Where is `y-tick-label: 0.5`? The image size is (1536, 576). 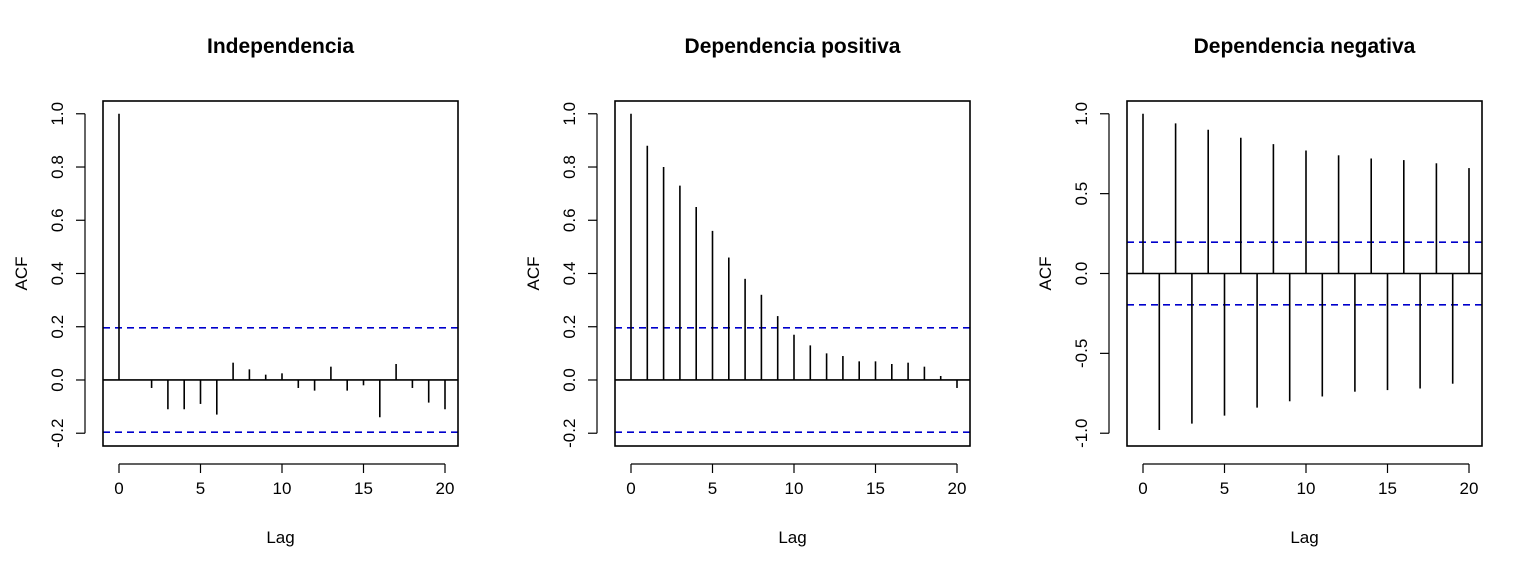 y-tick-label: 0.5 is located at coordinates (1081, 194).